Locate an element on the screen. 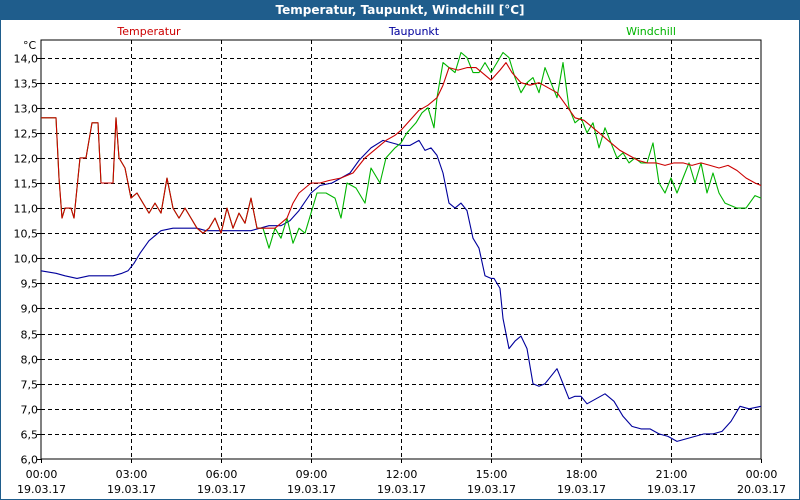  y-tick-label: 7,0 is located at coordinates (30, 410).